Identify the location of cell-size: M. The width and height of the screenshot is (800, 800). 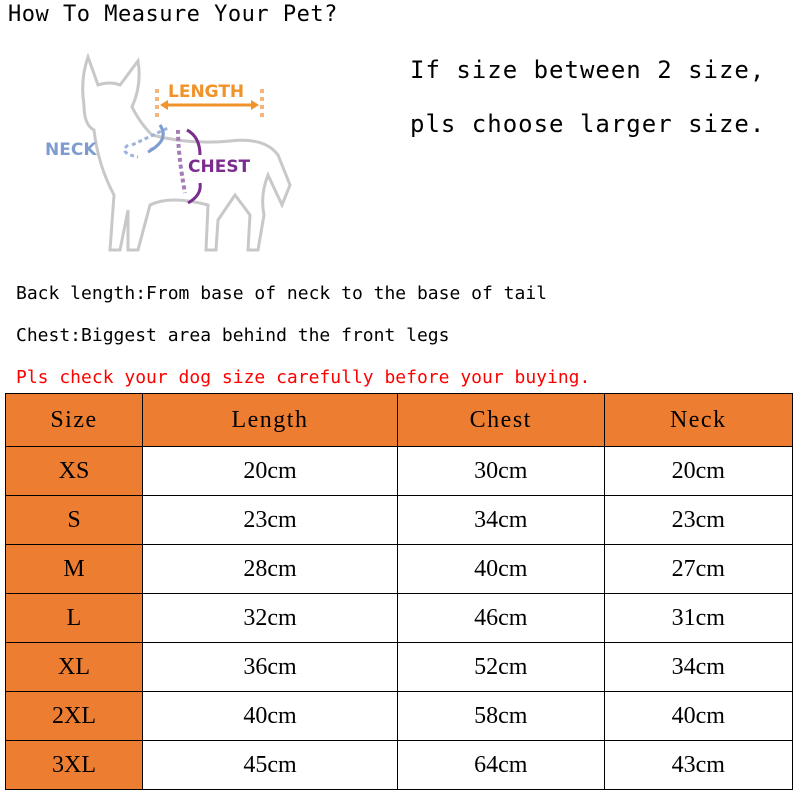
(74, 569).